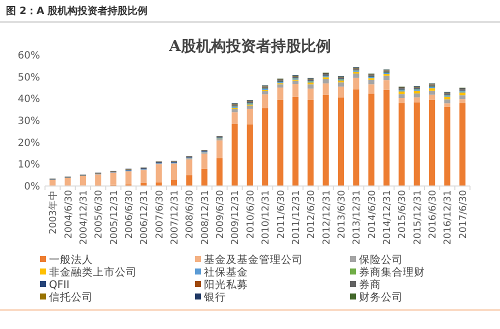 The image size is (500, 329). Describe the element at coordinates (326, 217) in the screenshot. I see `x-tick-label: 2012/12/31` at that location.